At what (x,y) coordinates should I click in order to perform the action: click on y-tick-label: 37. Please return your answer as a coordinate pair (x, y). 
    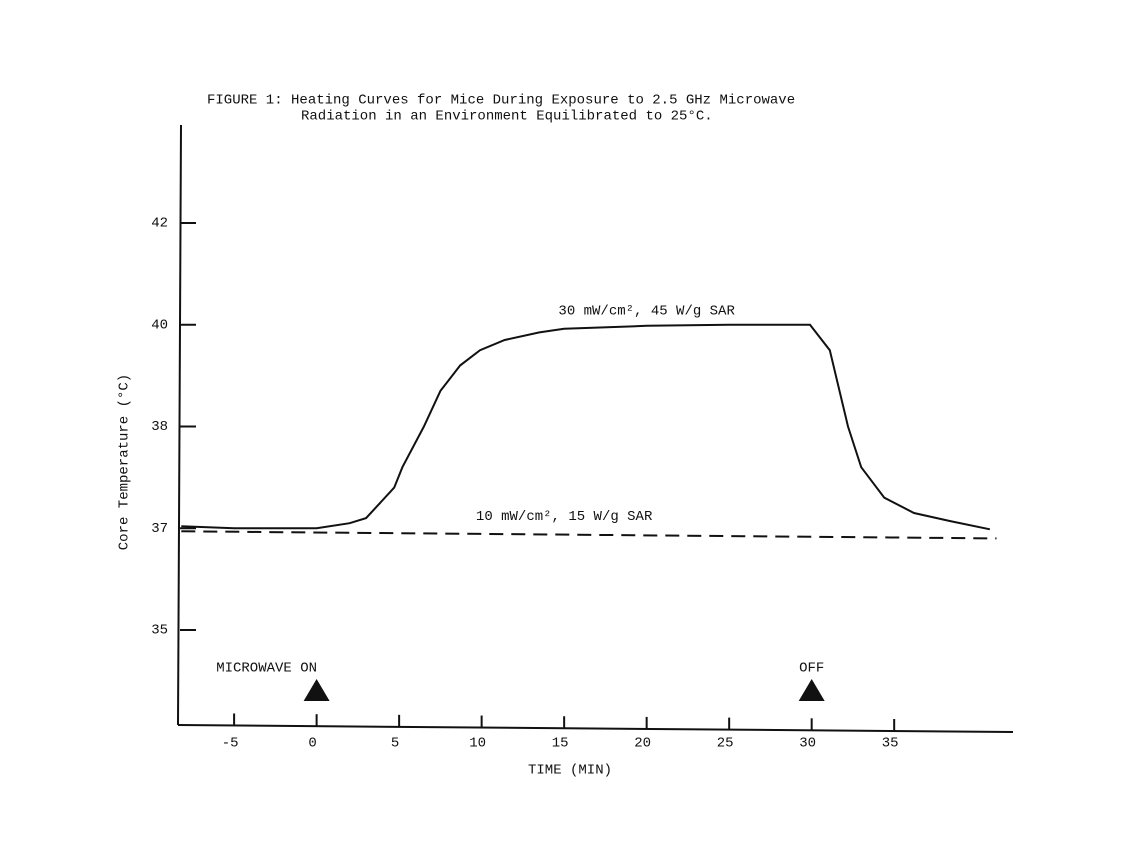
    Looking at the image, I should click on (159, 529).